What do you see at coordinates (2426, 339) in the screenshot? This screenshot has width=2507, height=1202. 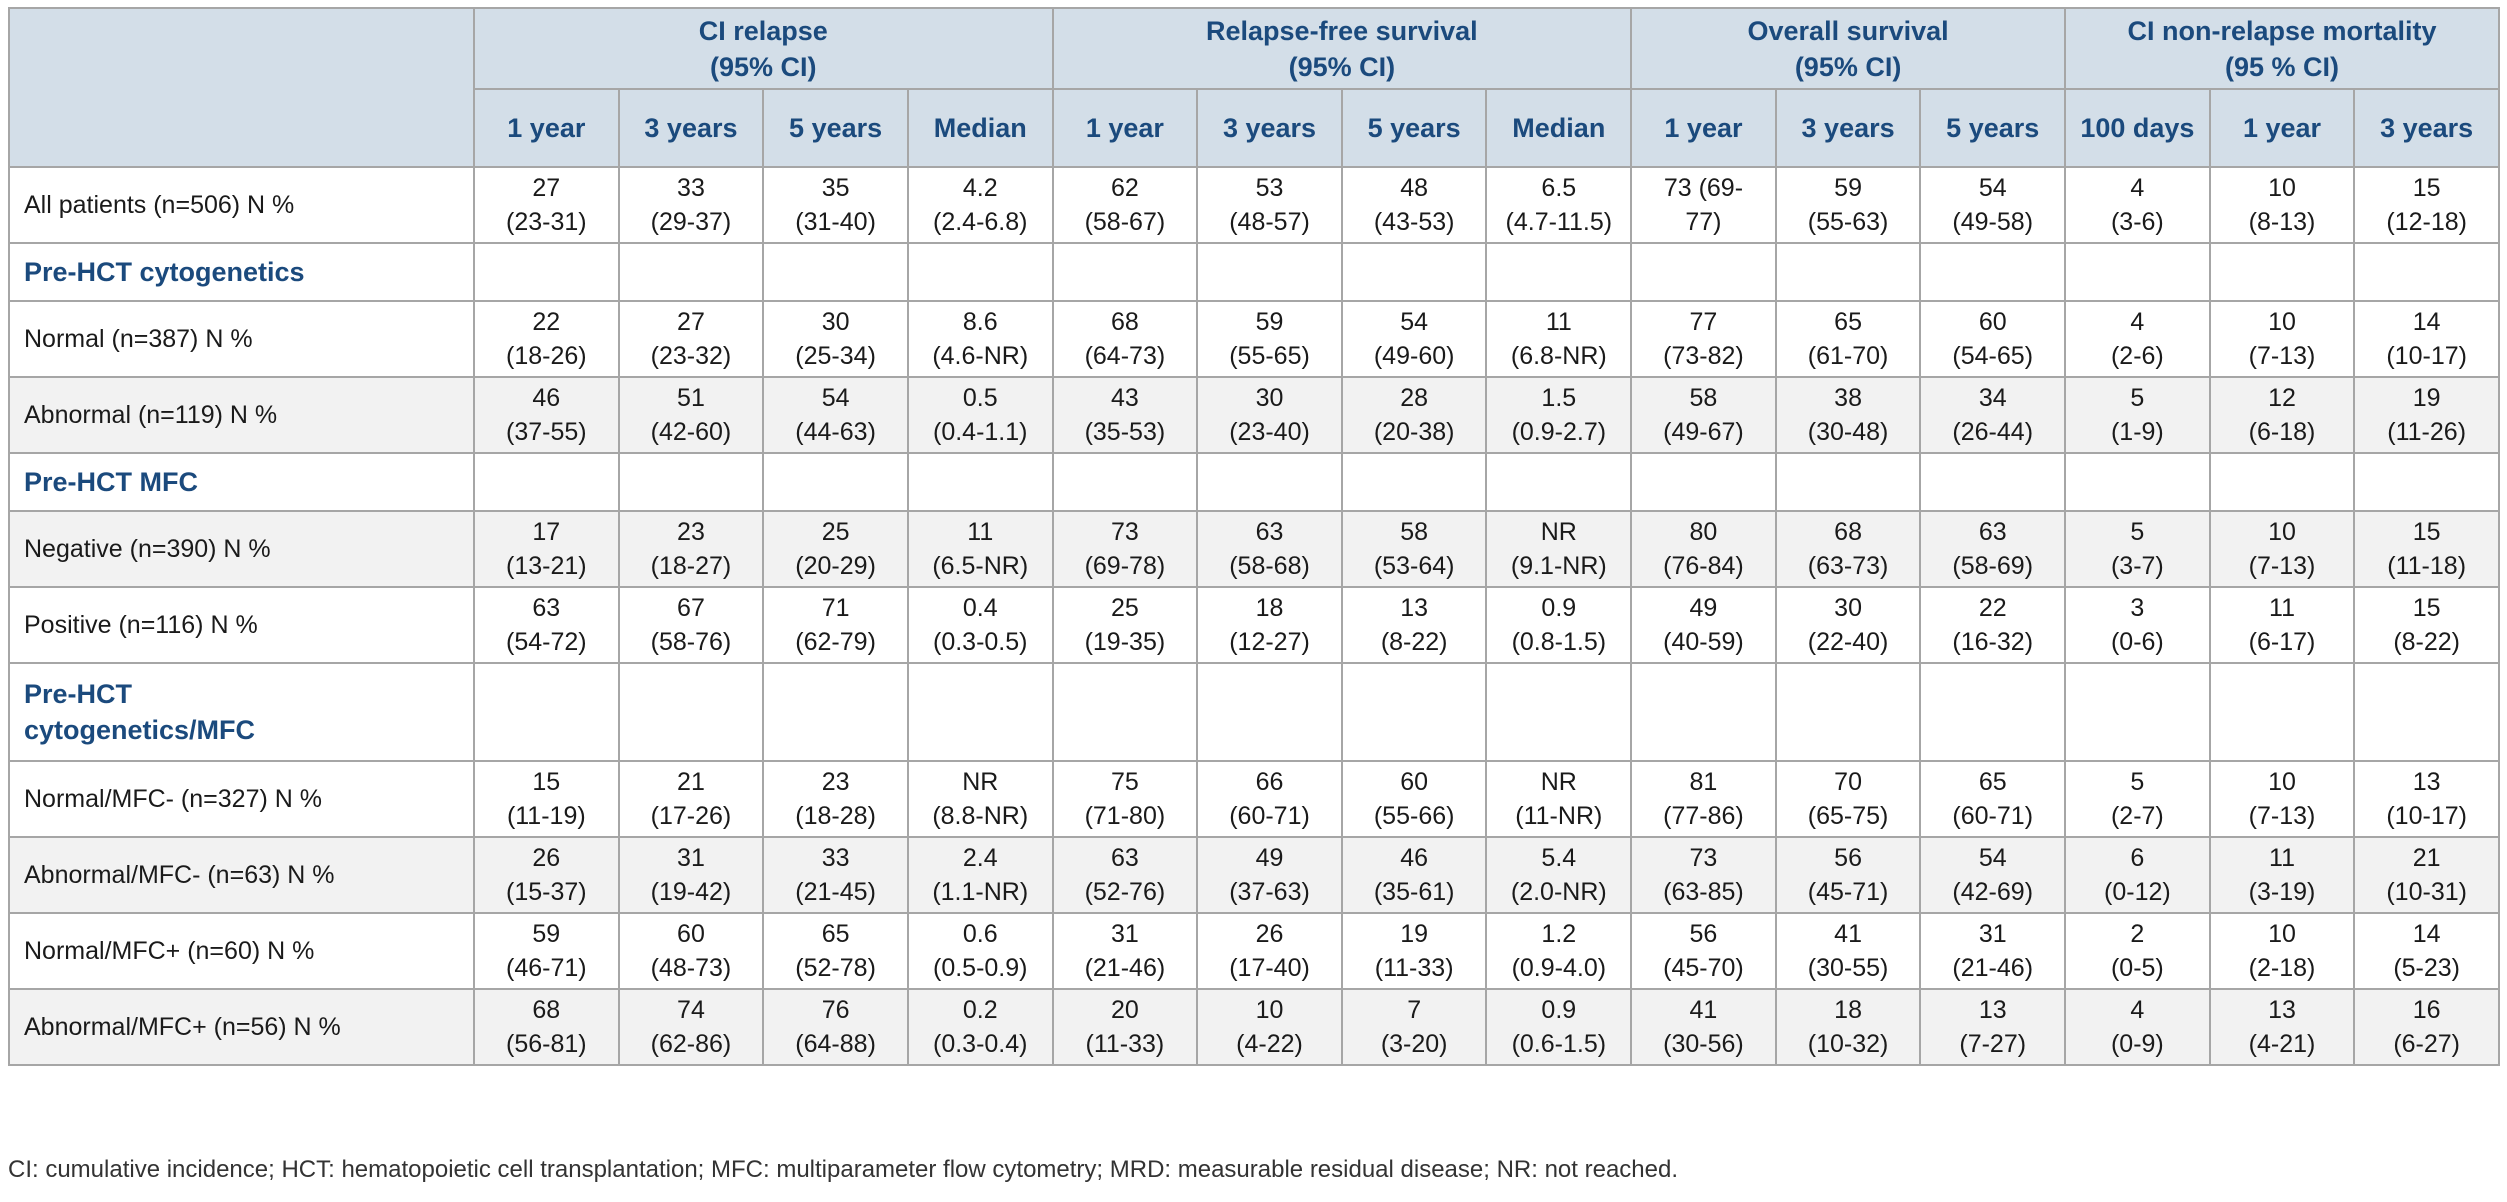 I see `table-cell: 14 (10-17)` at bounding box center [2426, 339].